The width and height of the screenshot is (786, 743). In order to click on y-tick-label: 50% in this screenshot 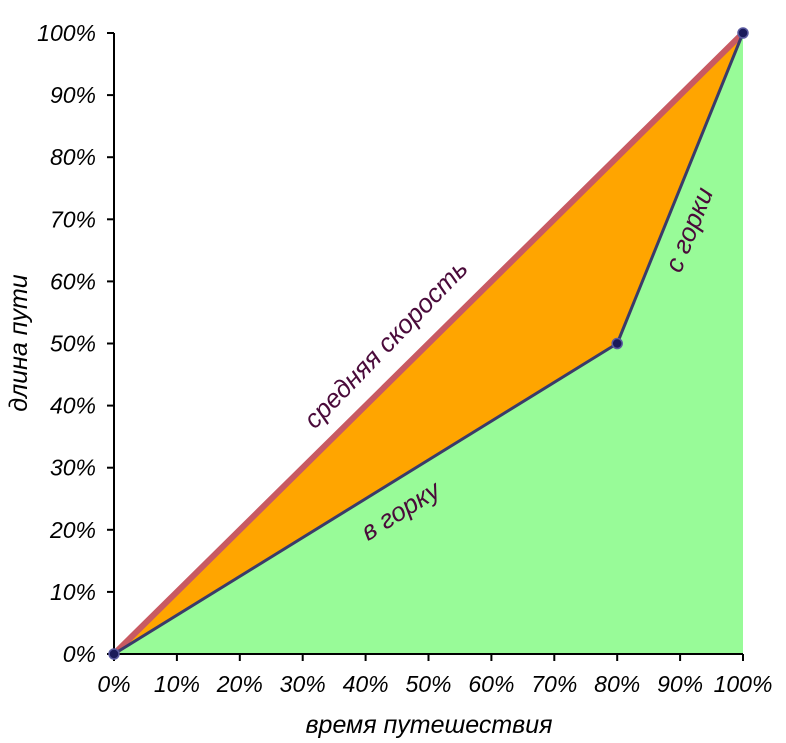, I will do `click(73, 344)`.